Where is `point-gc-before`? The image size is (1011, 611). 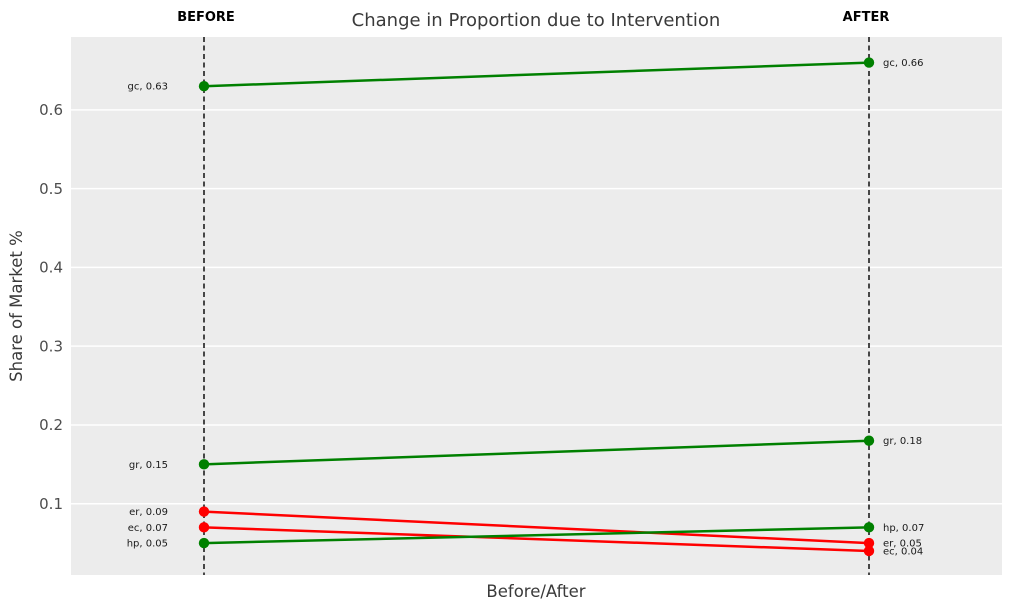
point-gc-before is located at coordinates (204, 86).